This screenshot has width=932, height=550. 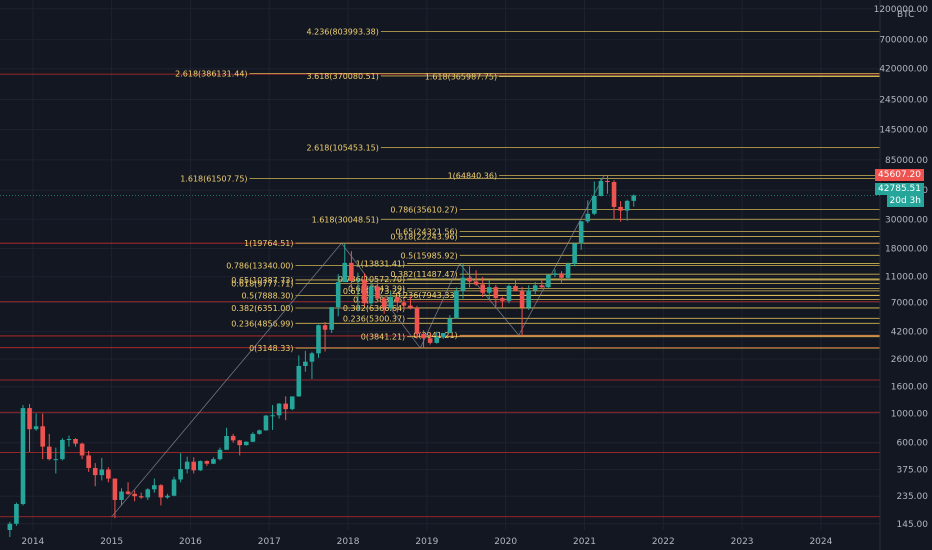 What do you see at coordinates (899, 175) in the screenshot?
I see `last-price-tag: 45607.20` at bounding box center [899, 175].